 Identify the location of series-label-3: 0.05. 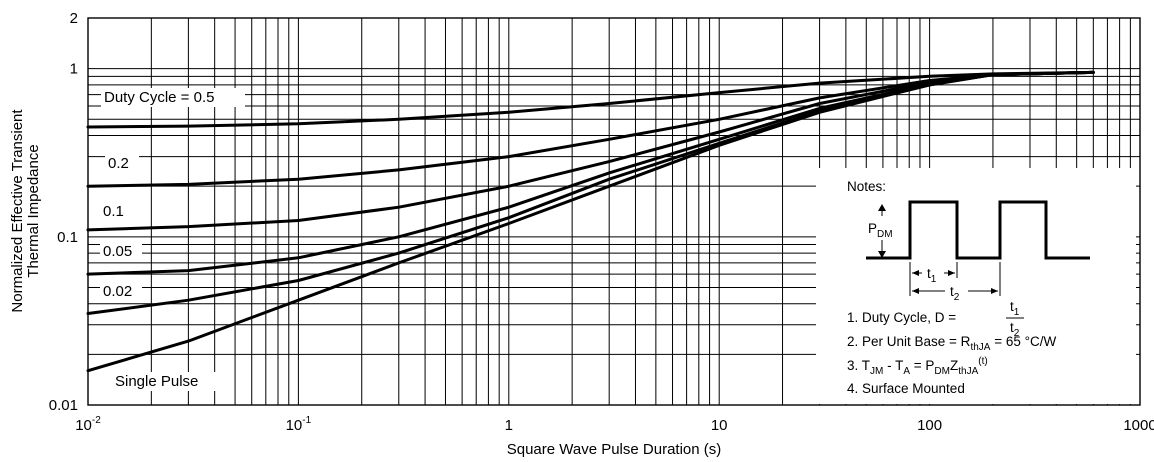
(117, 251).